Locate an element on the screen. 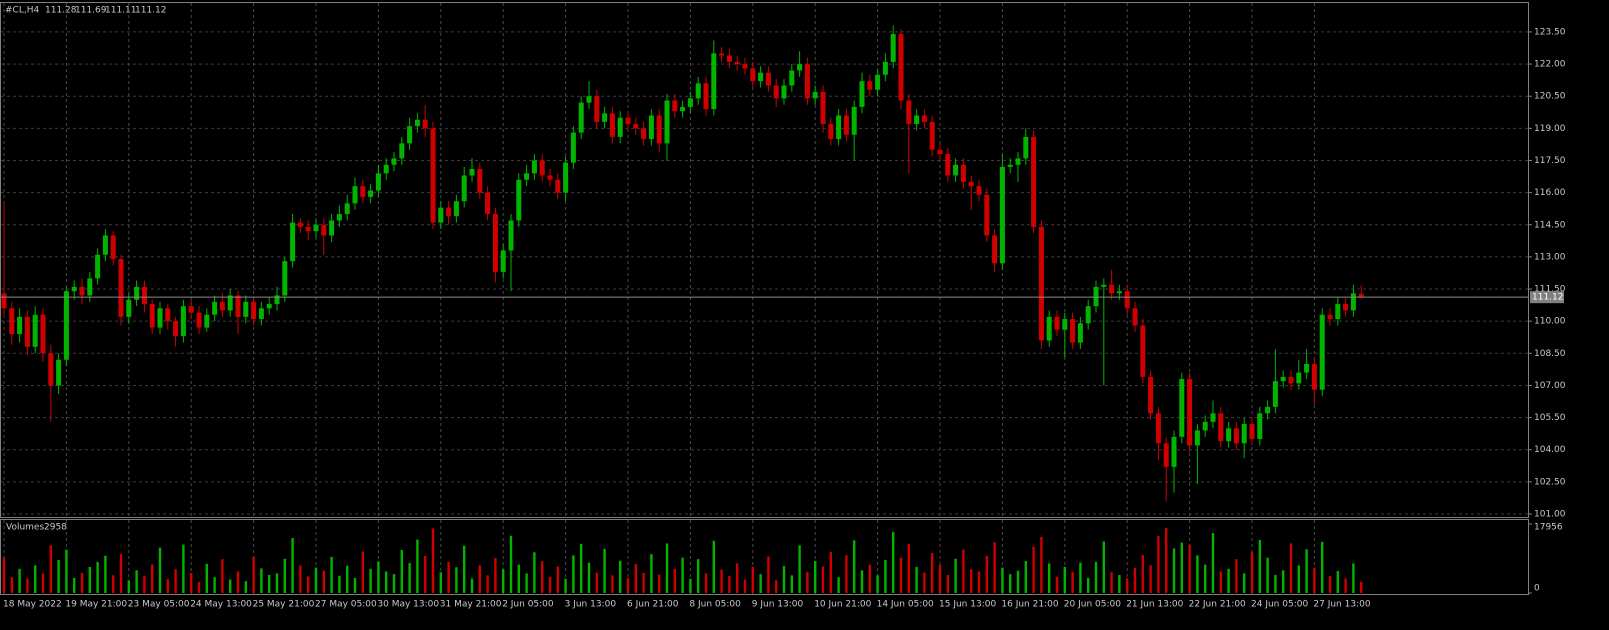  x-tick-label: 19 May 21:00 is located at coordinates (96, 605).